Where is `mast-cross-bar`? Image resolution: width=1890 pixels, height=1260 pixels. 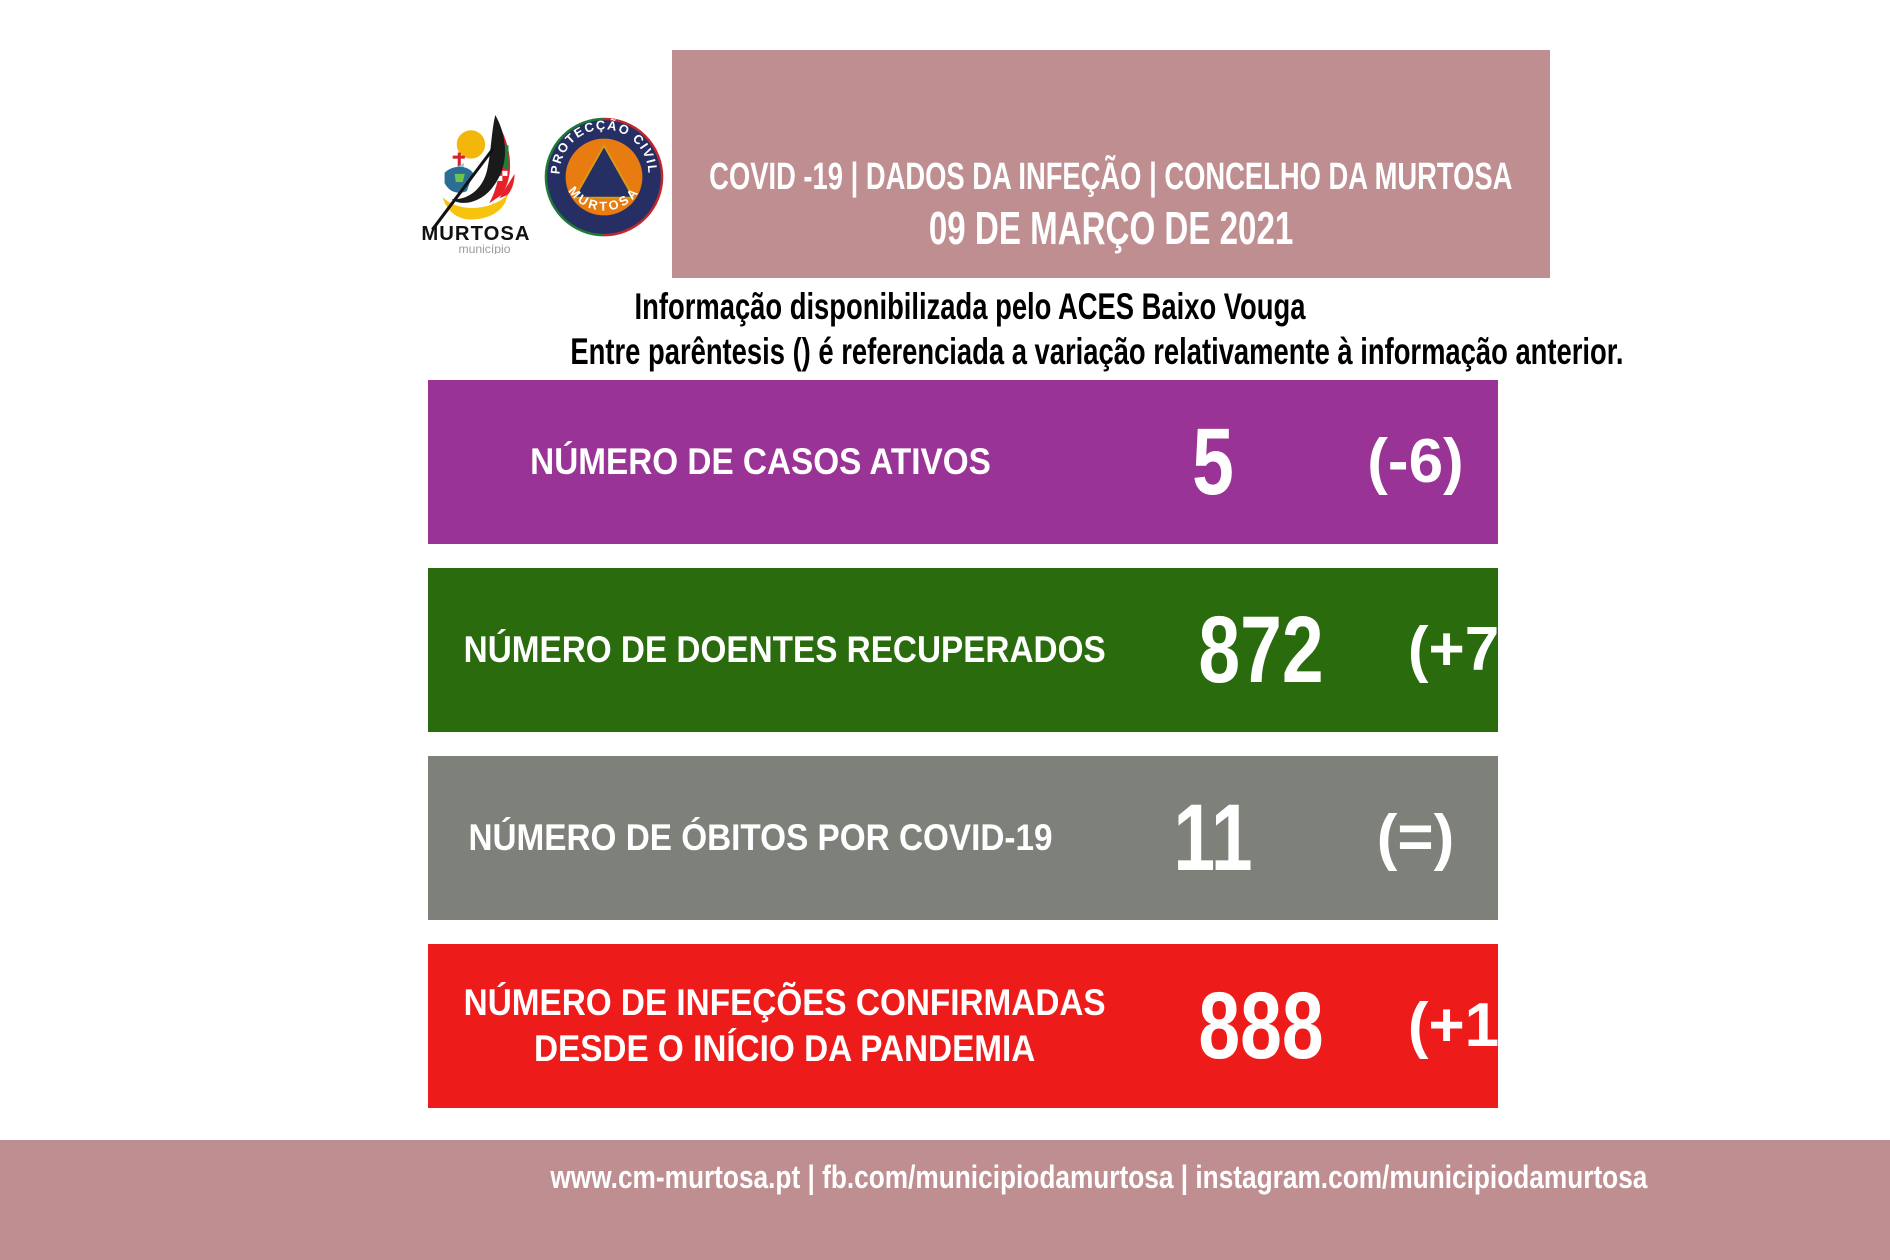 mast-cross-bar is located at coordinates (458, 157).